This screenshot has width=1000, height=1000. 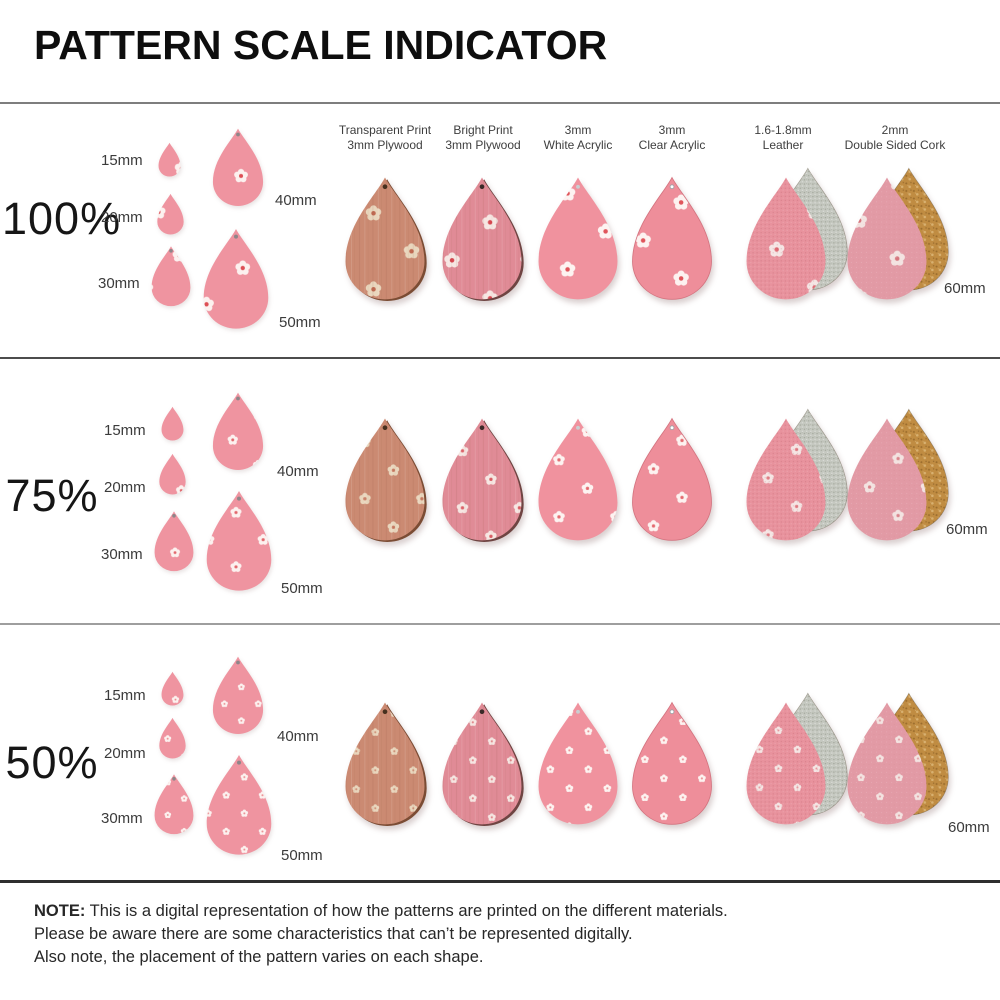 I want to click on column-header-acrylic_clear: 3mm Clear Acrylic, so click(x=672, y=137).